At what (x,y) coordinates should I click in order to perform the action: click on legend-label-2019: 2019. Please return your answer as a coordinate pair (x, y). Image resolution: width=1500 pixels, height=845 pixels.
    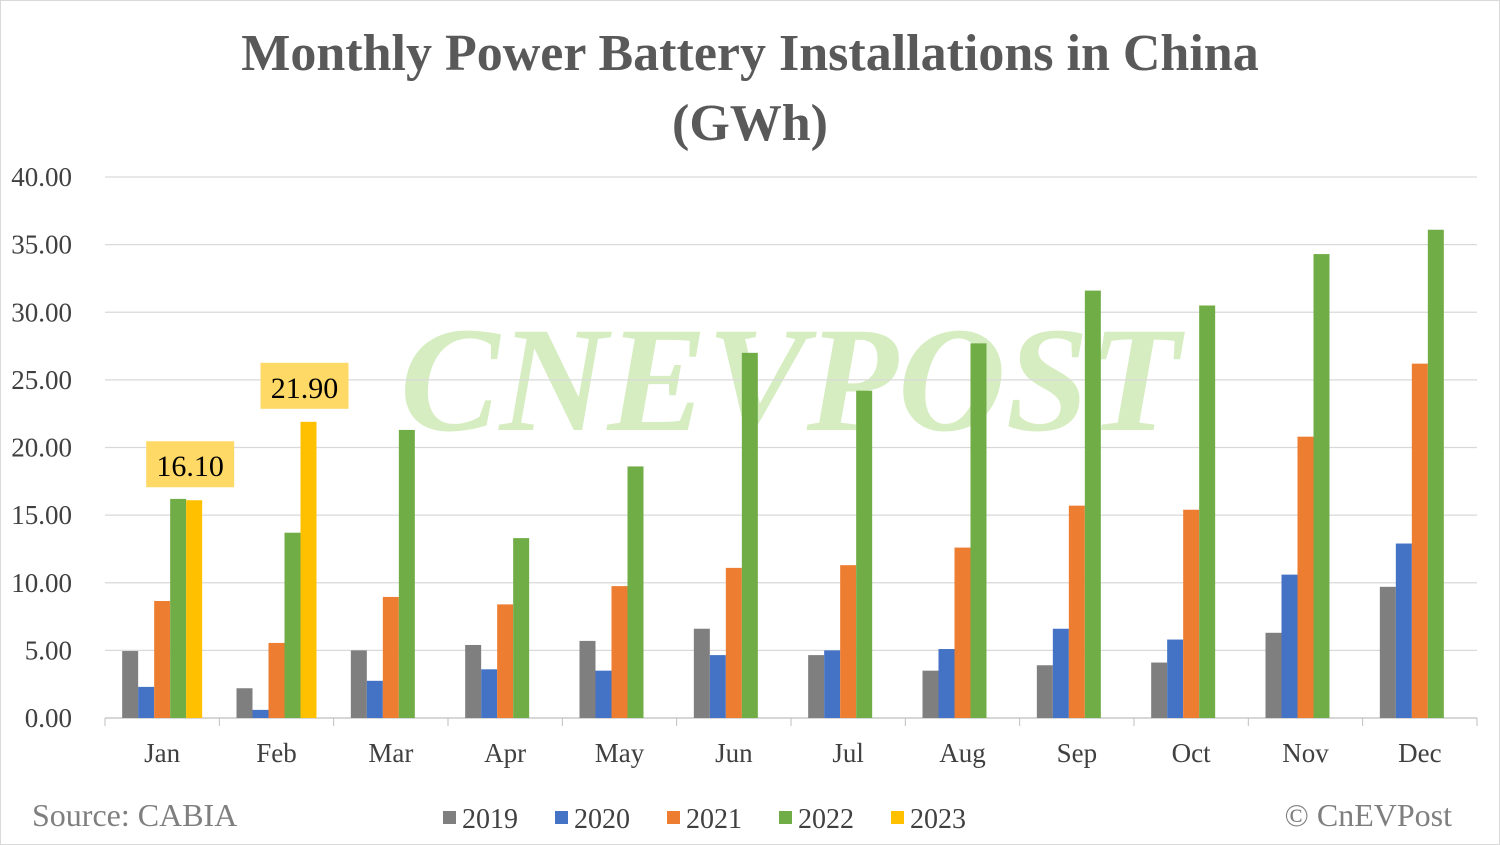
    Looking at the image, I should click on (490, 819).